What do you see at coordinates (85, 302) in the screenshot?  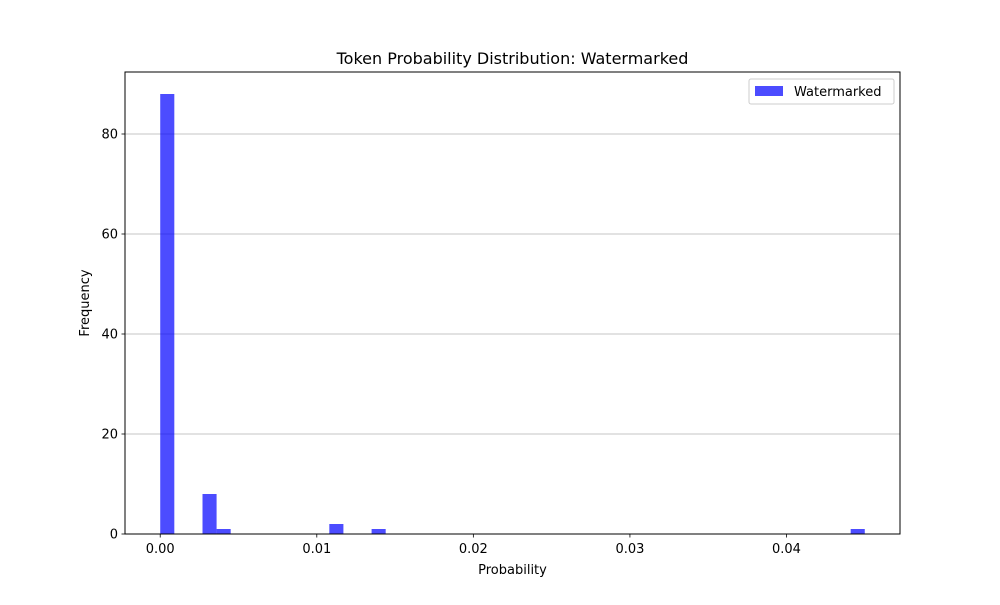 I see `y-axis-label: Frequency` at bounding box center [85, 302].